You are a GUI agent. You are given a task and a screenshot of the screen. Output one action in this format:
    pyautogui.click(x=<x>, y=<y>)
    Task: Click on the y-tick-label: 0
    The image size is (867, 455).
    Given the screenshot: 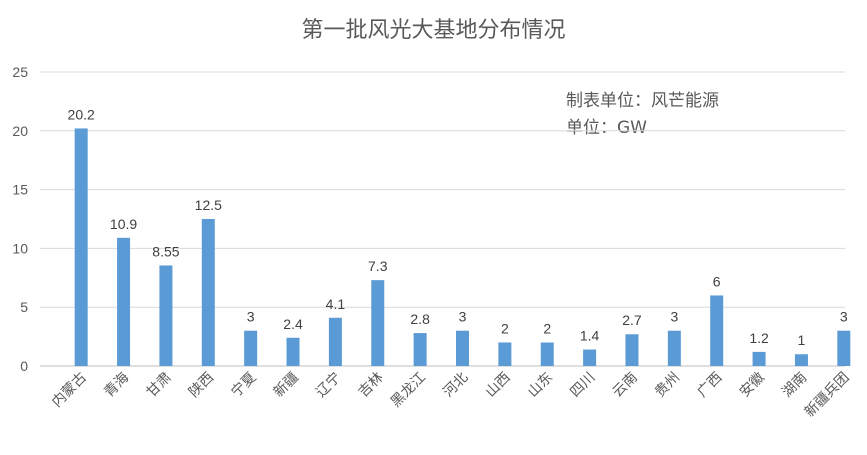 What is the action you would take?
    pyautogui.click(x=24, y=366)
    